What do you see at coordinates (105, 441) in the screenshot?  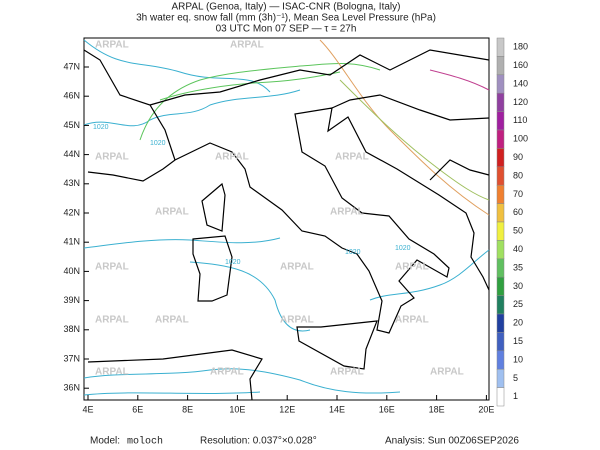 I see `footer-label: Model:` at bounding box center [105, 441].